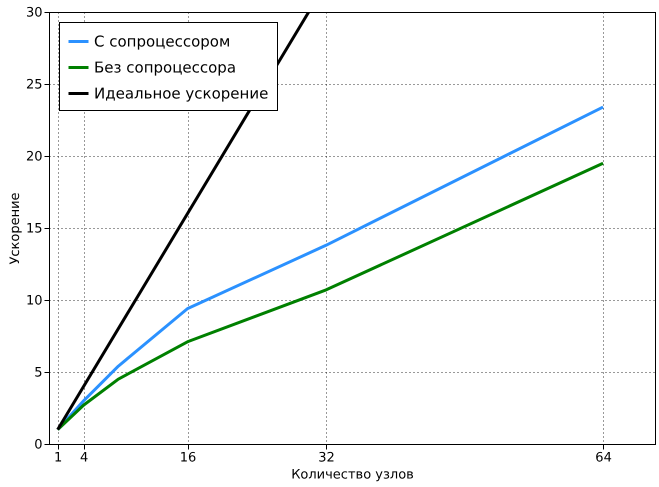  I want to click on x-tick-label: 32, so click(326, 458).